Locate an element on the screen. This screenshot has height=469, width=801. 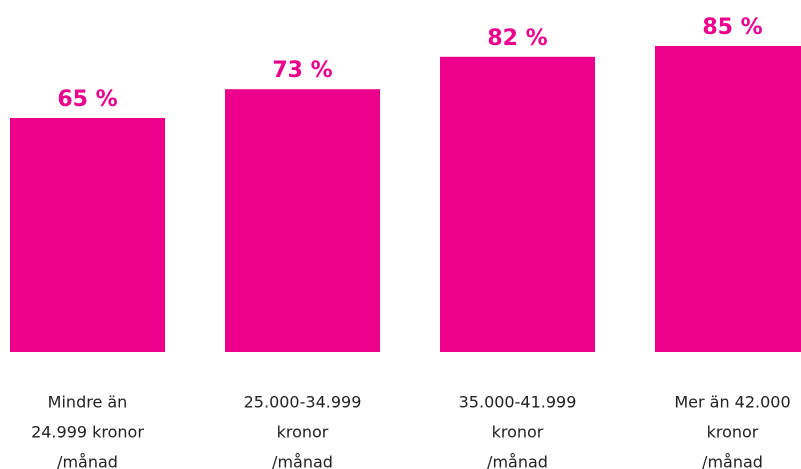
x-tick-label: Mer än 42.000 is located at coordinates (732, 402).